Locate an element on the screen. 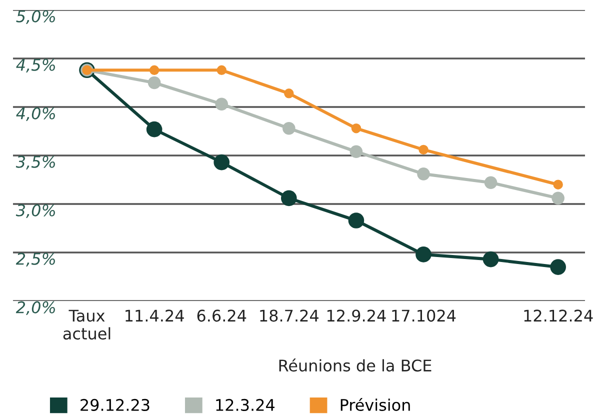 This screenshot has height=416, width=605. y-tick-label: 2,5% is located at coordinates (35, 259).